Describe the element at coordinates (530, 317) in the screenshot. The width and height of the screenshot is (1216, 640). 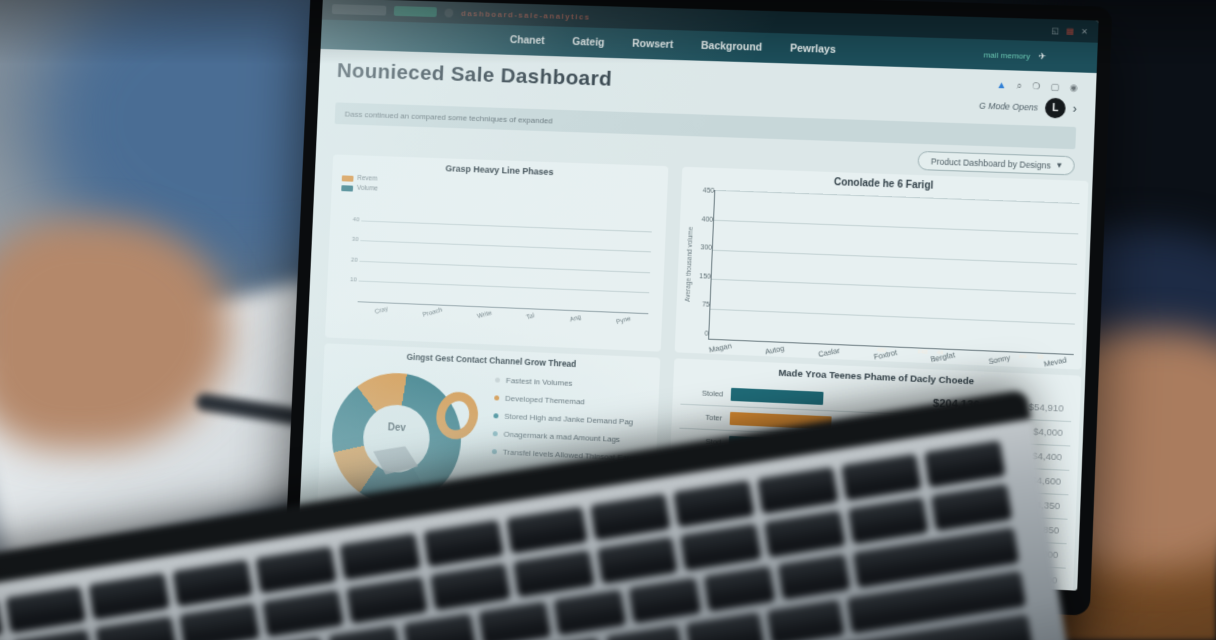
I see `x-tick-label: Tal` at that location.